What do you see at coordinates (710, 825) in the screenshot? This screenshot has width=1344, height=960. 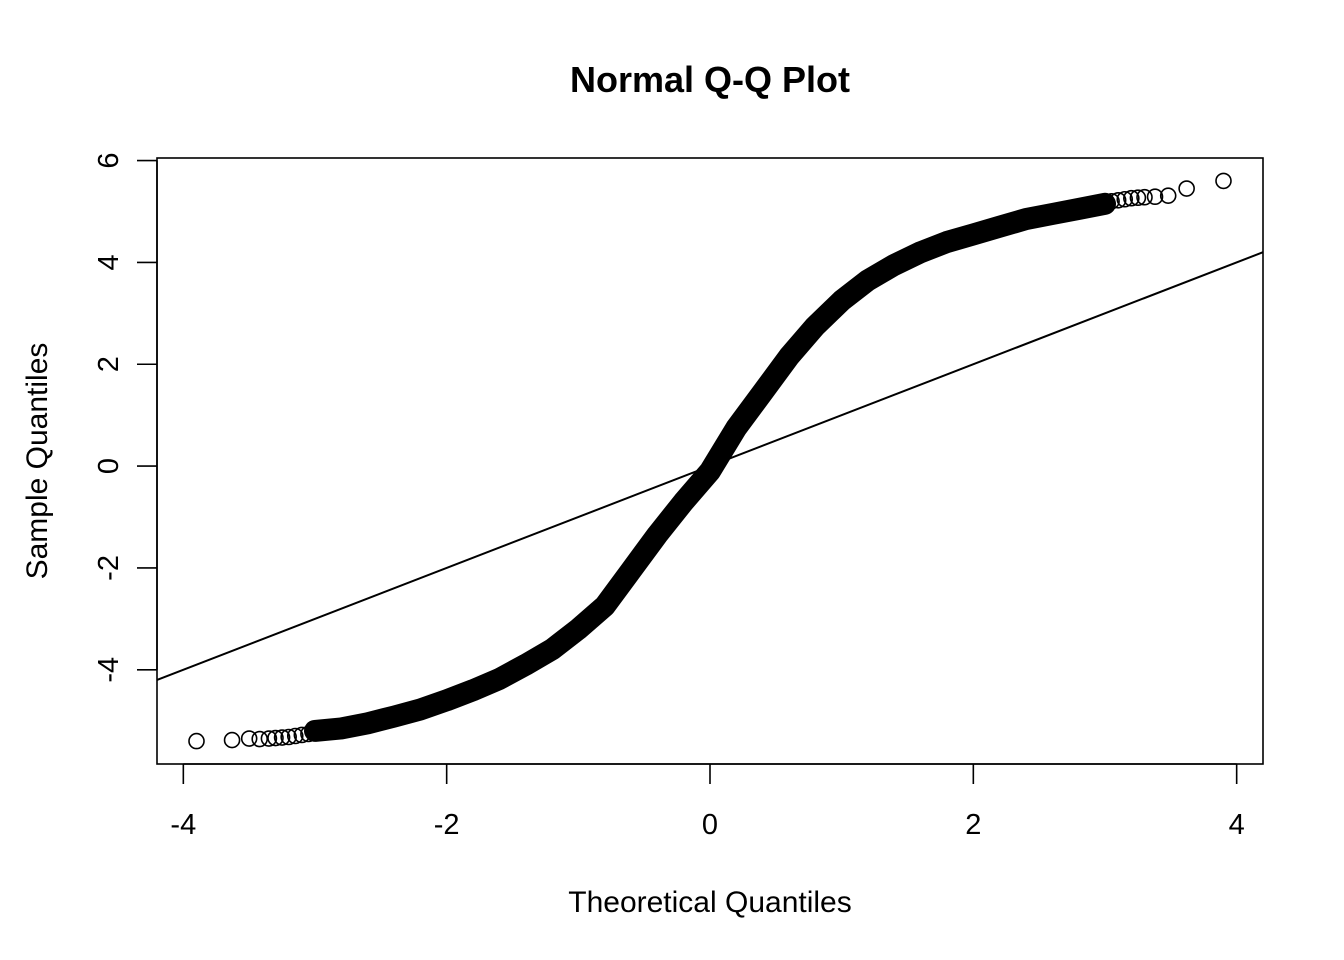 I see `x-tick-label: 0` at bounding box center [710, 825].